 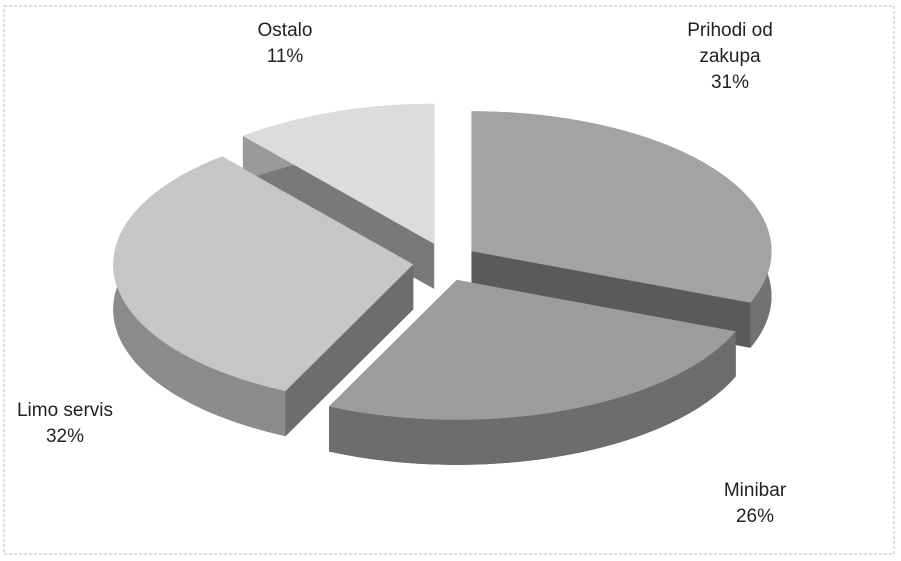 I want to click on value-label: 31%, so click(x=730, y=82).